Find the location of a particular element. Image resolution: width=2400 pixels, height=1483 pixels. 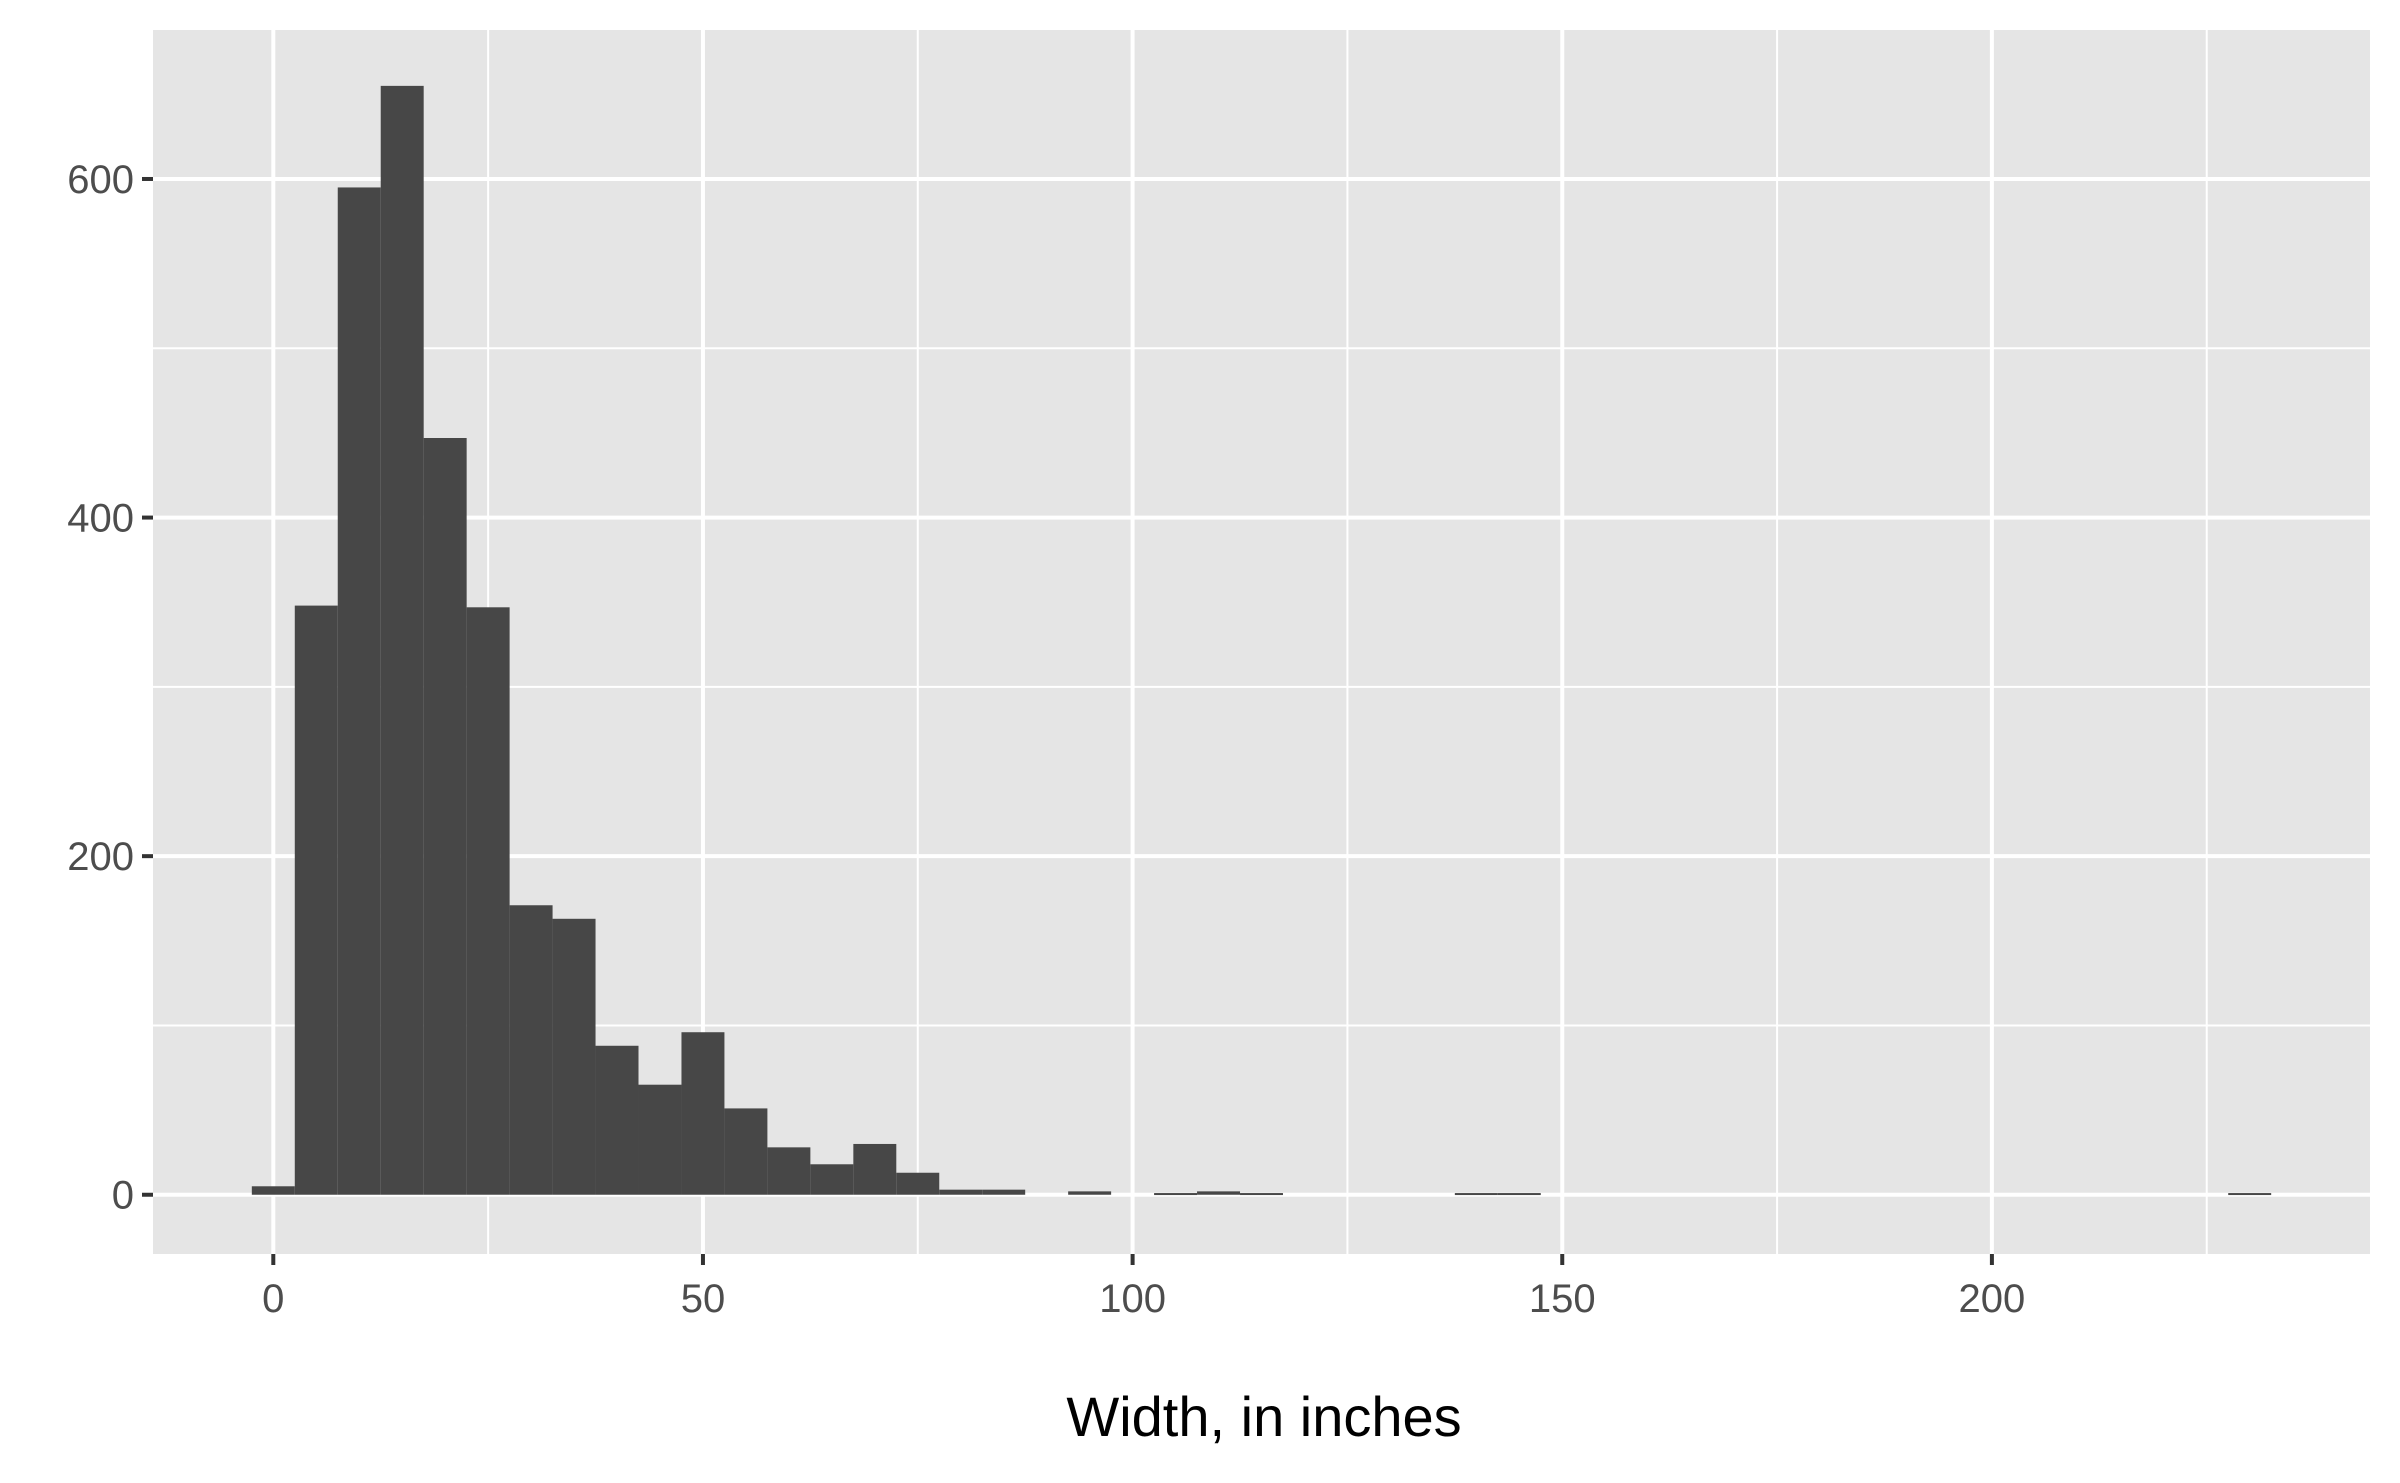

x-axis-title: Width, in inches is located at coordinates (1263, 1416).